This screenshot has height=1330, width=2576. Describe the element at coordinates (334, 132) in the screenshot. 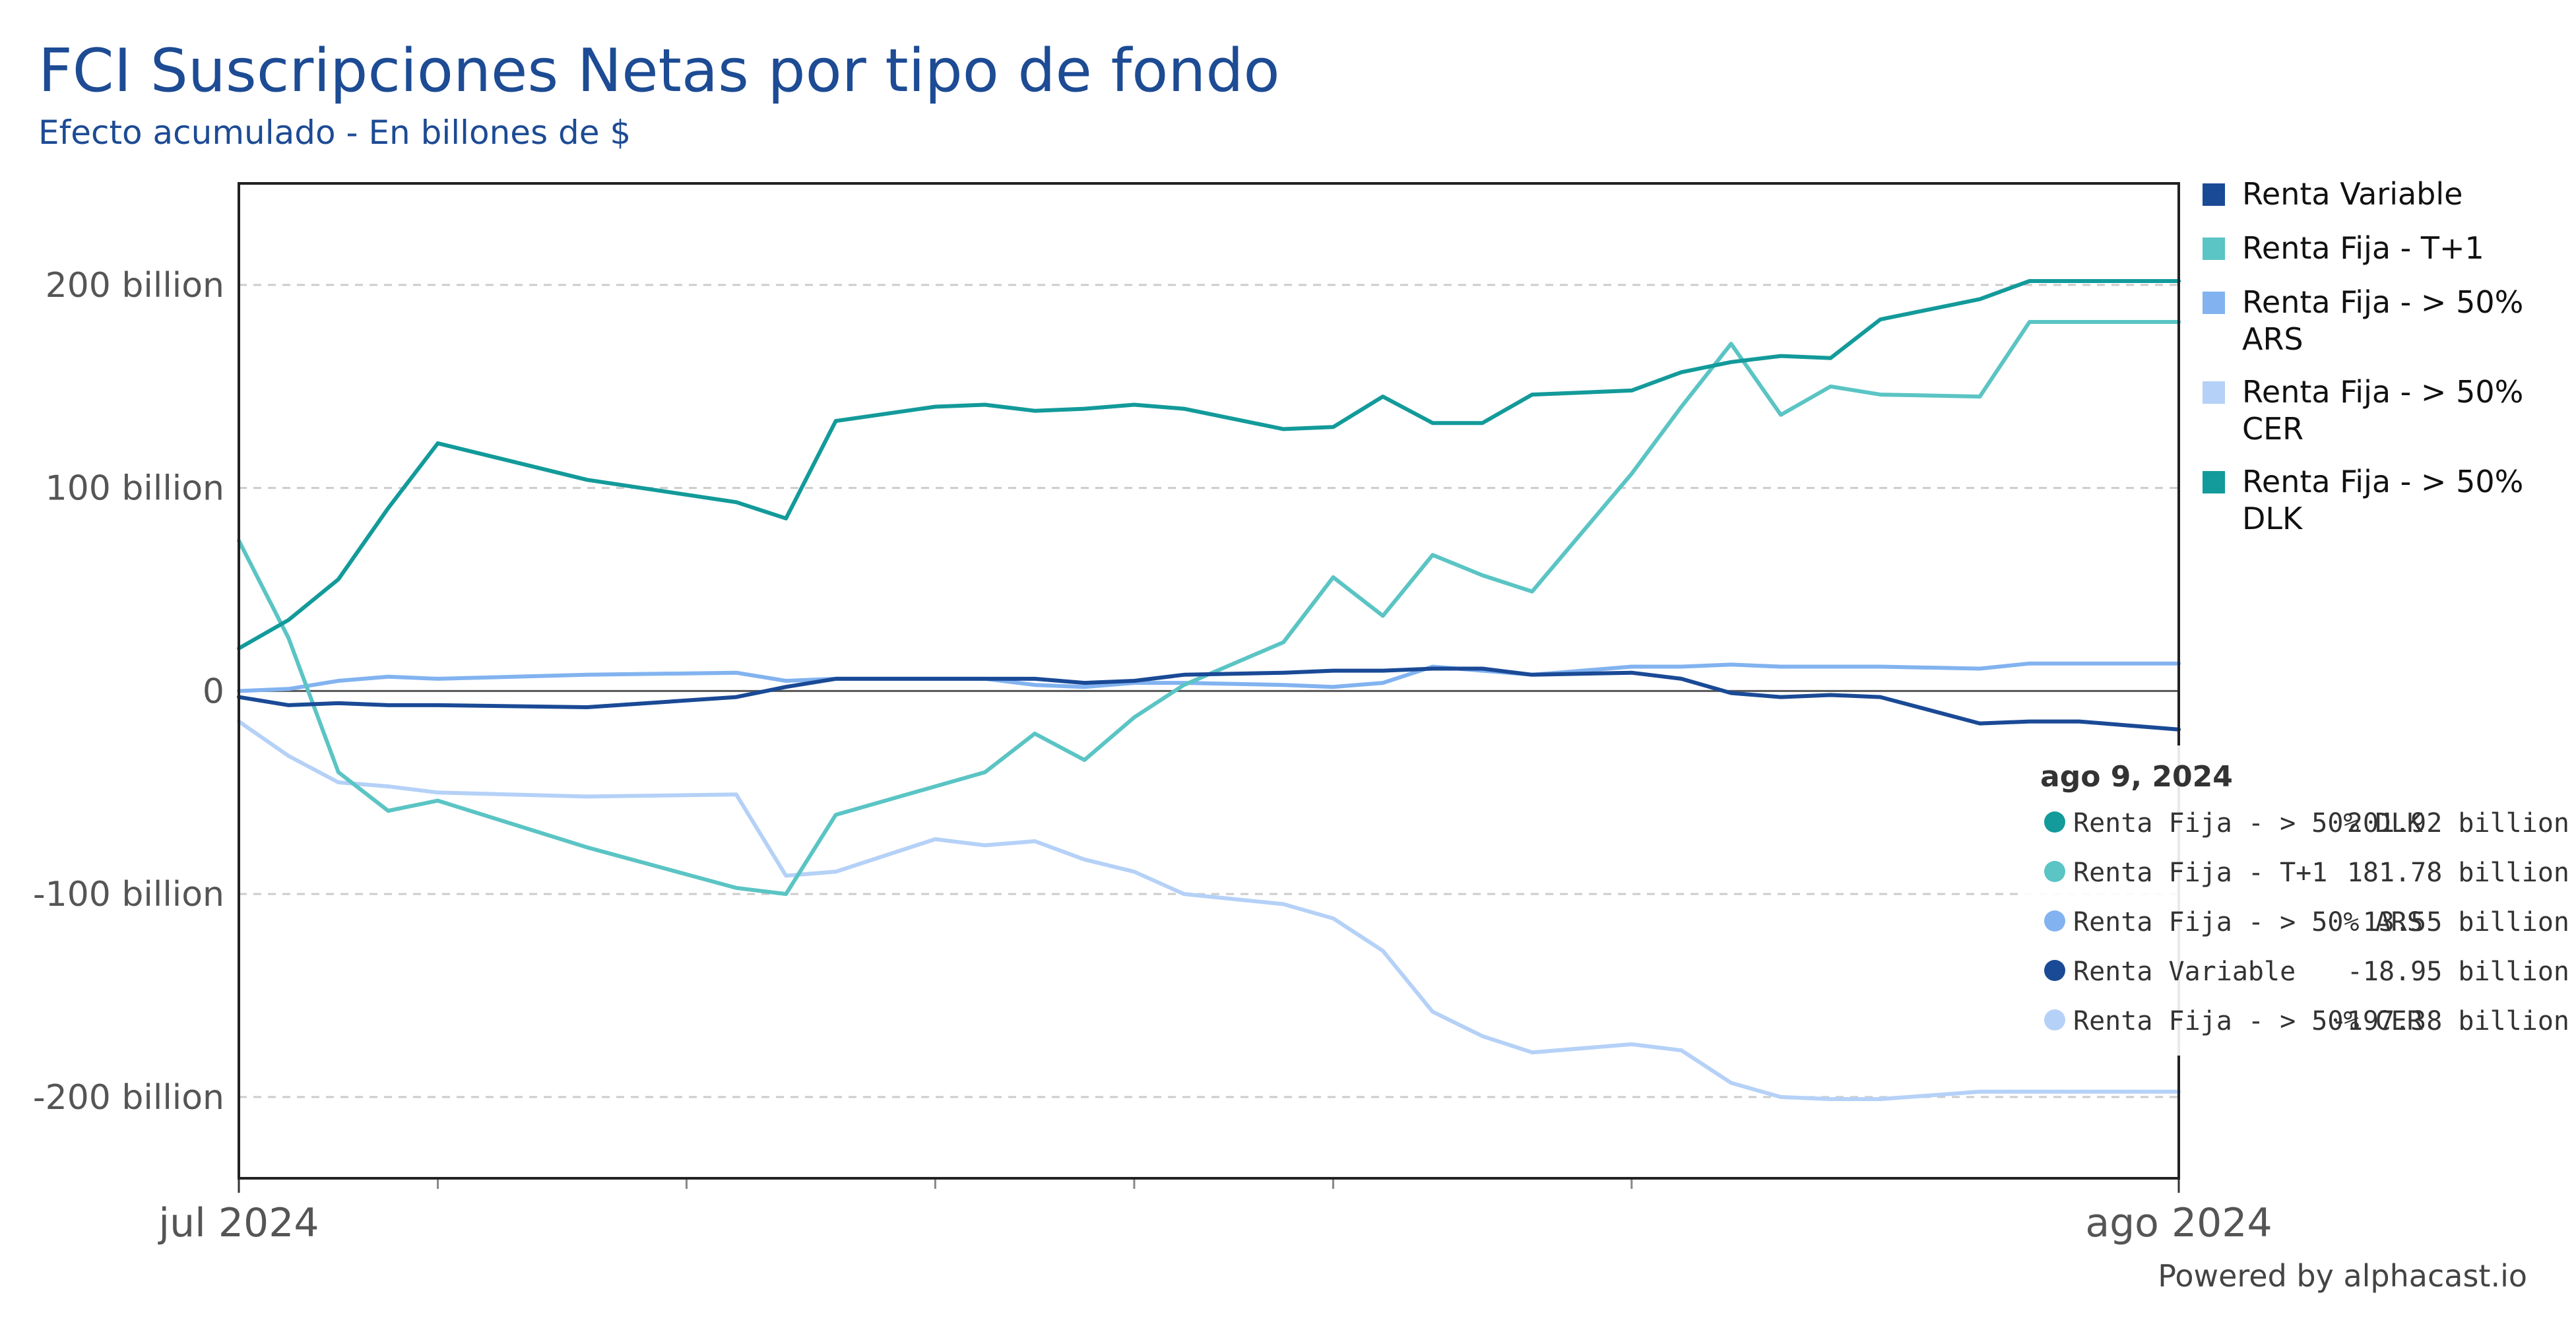

I see `chart-subtitle: Efecto acumulado - En billones de $` at that location.